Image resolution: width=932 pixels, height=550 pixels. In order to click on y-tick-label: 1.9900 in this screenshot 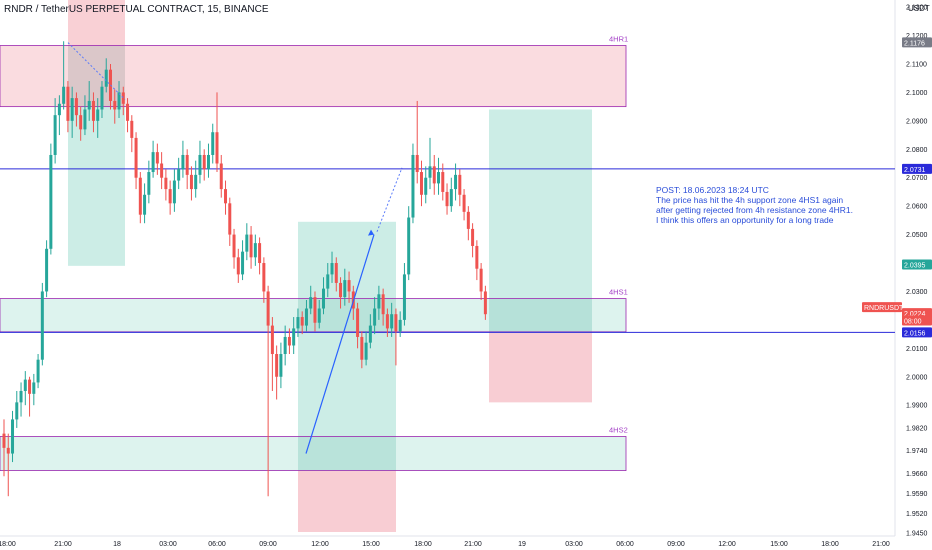, I will do `click(917, 406)`.